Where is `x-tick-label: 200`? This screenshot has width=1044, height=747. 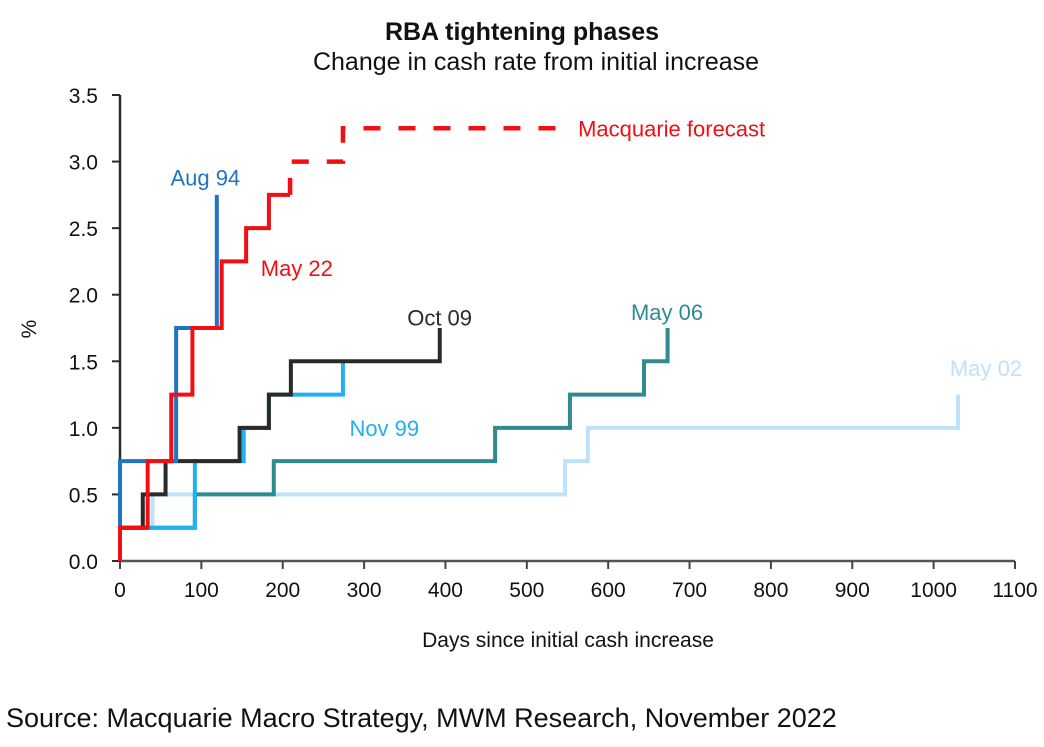 x-tick-label: 200 is located at coordinates (282, 590).